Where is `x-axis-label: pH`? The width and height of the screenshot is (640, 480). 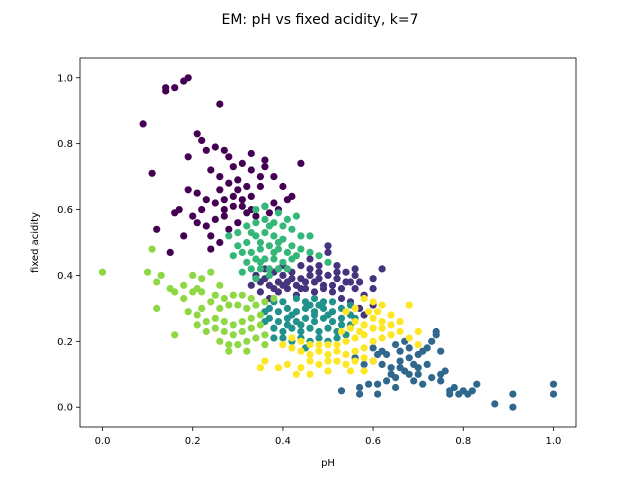 x-axis-label: pH is located at coordinates (328, 463).